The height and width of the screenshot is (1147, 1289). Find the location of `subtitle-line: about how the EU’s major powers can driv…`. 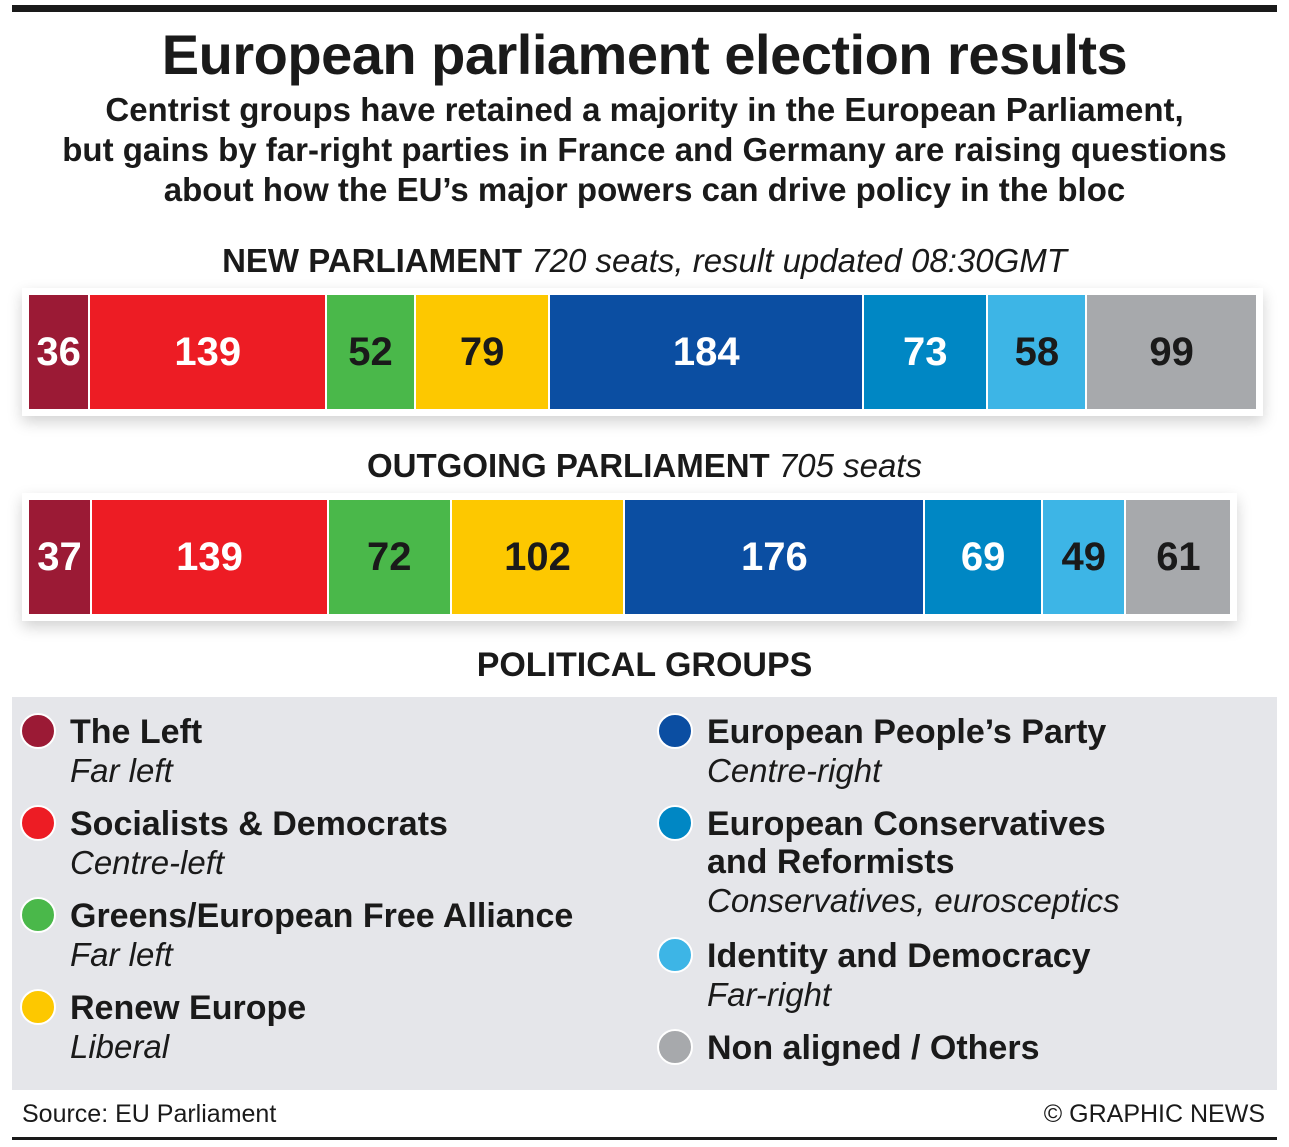

subtitle-line: about how the EU’s major powers can driv… is located at coordinates (644, 189).